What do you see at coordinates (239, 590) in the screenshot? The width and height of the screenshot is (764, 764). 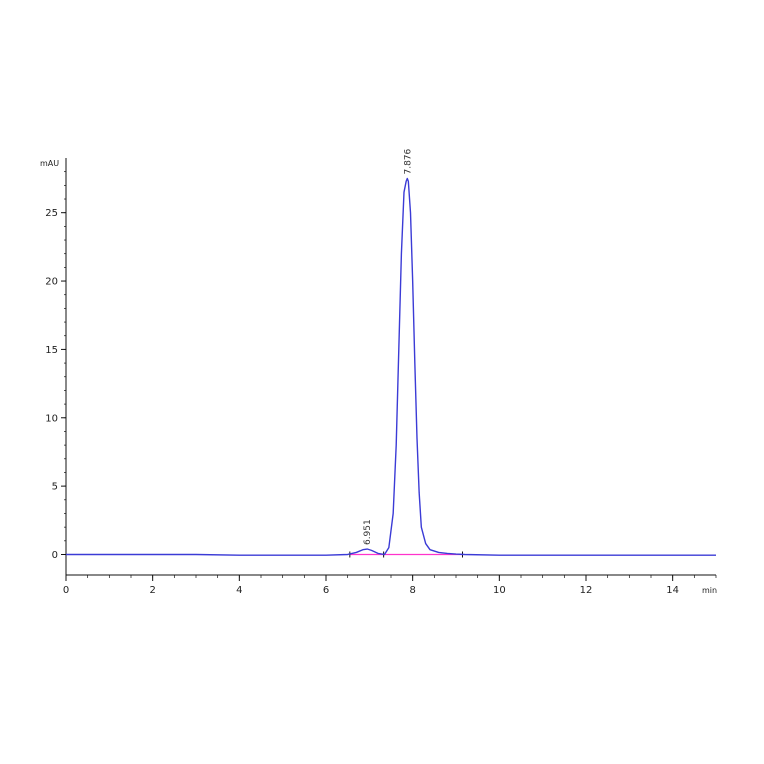 I see `x-tick-label: 4` at bounding box center [239, 590].